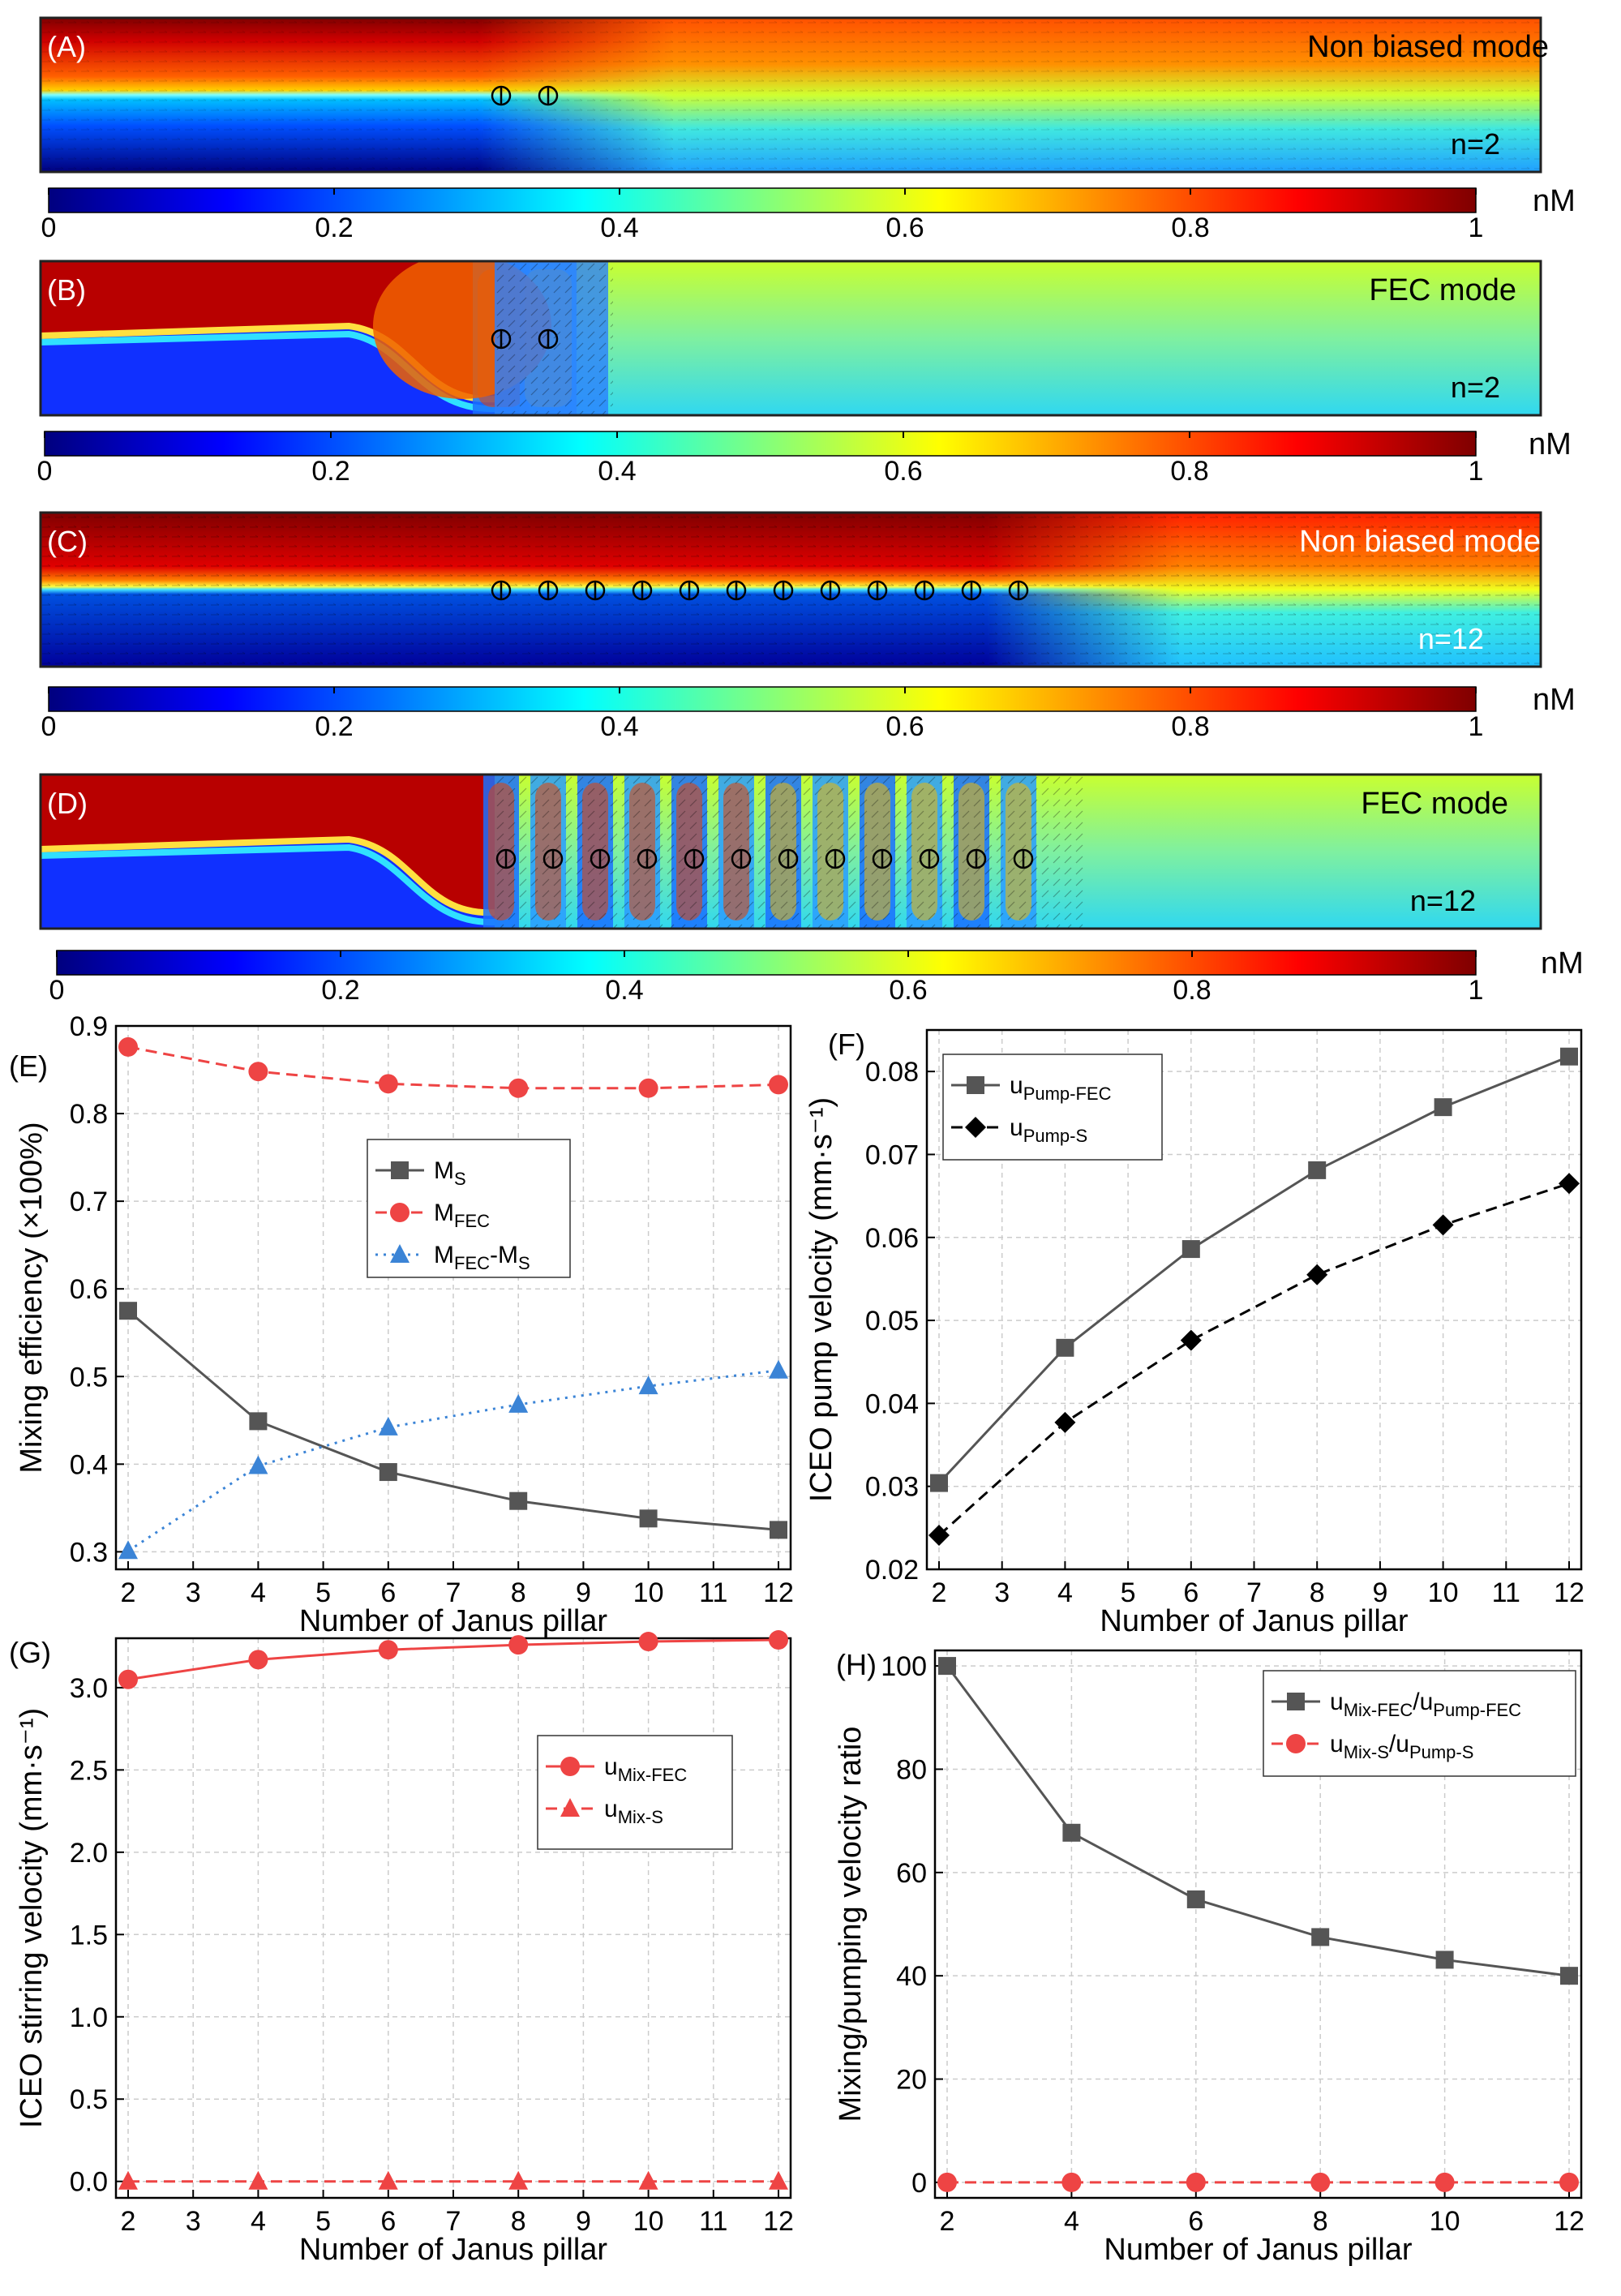 This screenshot has width=1621, height=2296. I want to click on y-tick-label: 0, so click(919, 2183).